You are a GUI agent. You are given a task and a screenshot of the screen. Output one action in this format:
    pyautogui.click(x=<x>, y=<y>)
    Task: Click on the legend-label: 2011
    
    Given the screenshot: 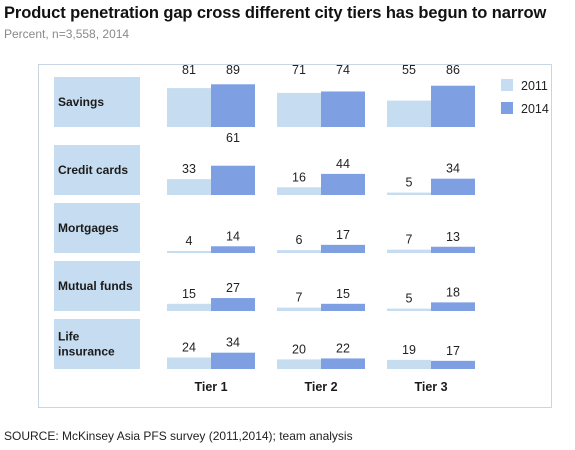 What is the action you would take?
    pyautogui.click(x=534, y=86)
    